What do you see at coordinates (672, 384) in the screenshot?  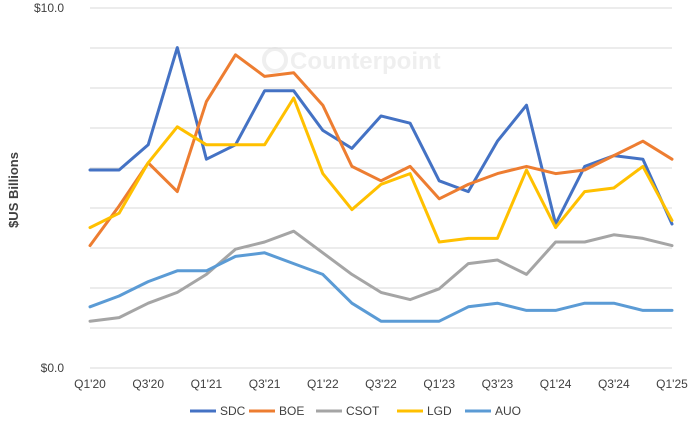 I see `x-tick-label: Q1'25` at bounding box center [672, 384].